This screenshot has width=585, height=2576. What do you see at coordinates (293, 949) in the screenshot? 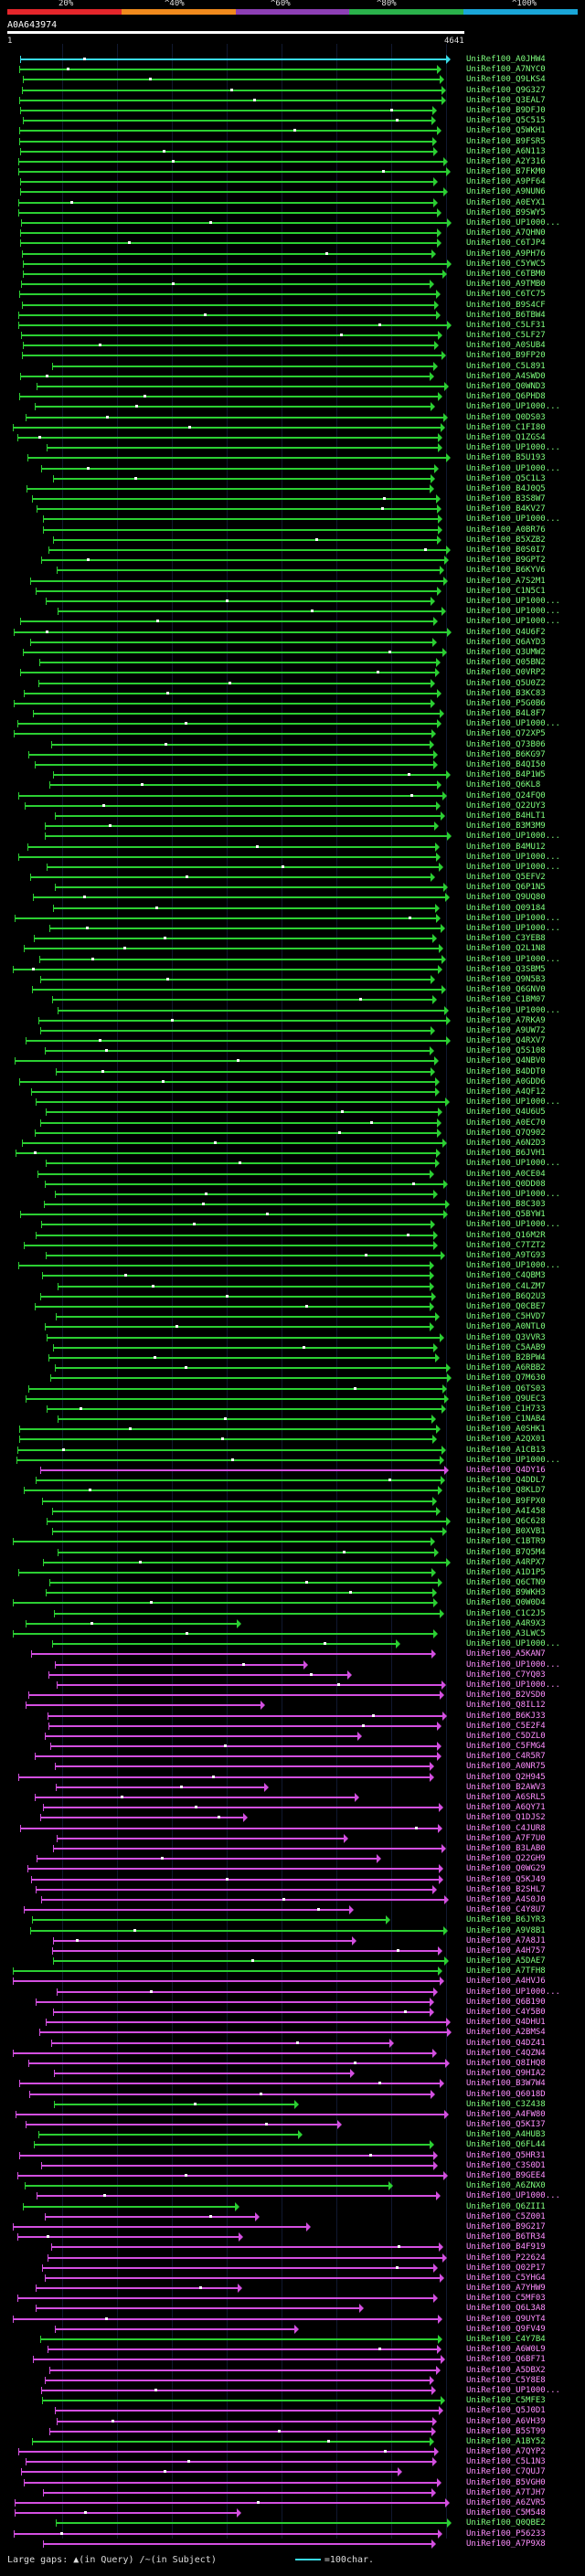
I see `hit-row: UniRef100_Q2L1N8` at bounding box center [293, 949].